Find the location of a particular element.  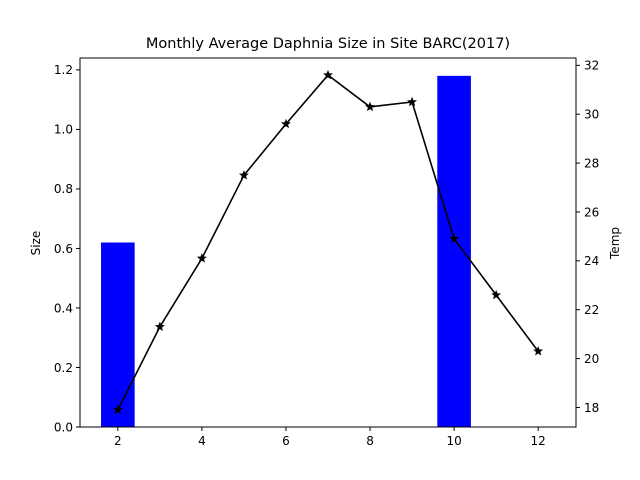

x-tick-label: 12 is located at coordinates (538, 441).